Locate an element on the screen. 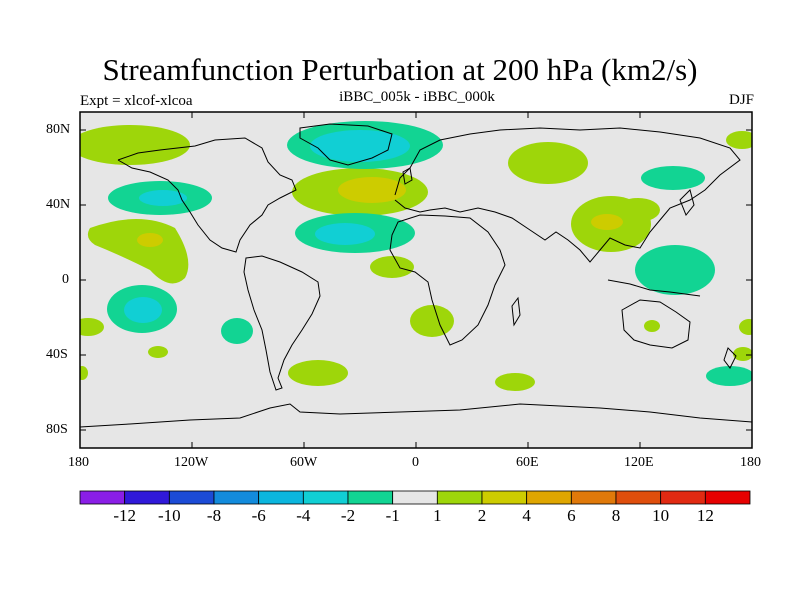 Image resolution: width=800 pixels, height=600 pixels. colorbar-label: 4 is located at coordinates (526, 515).